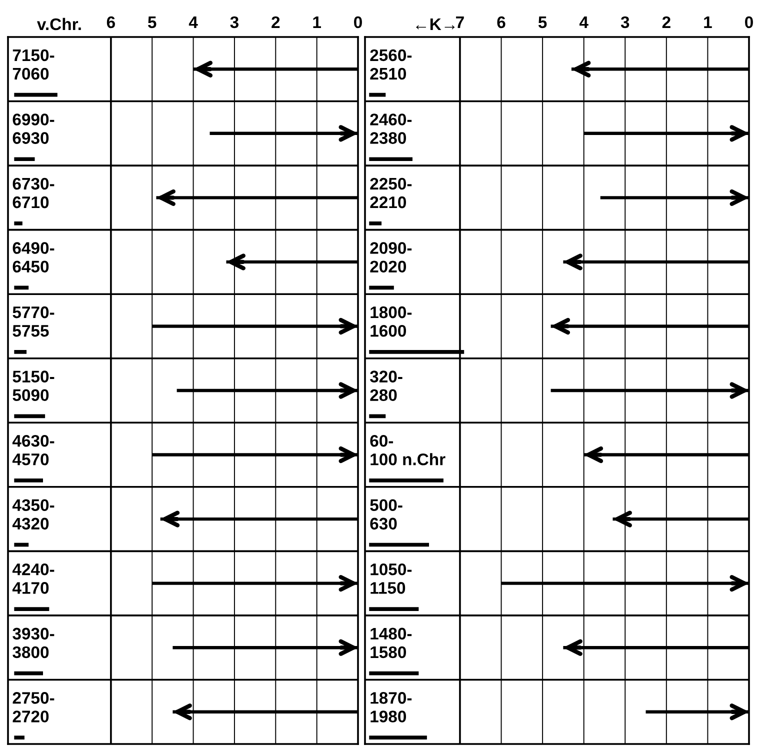 The image size is (761, 747). Describe the element at coordinates (33, 386) in the screenshot. I see `y-tick-label: 5150- 5090` at that location.